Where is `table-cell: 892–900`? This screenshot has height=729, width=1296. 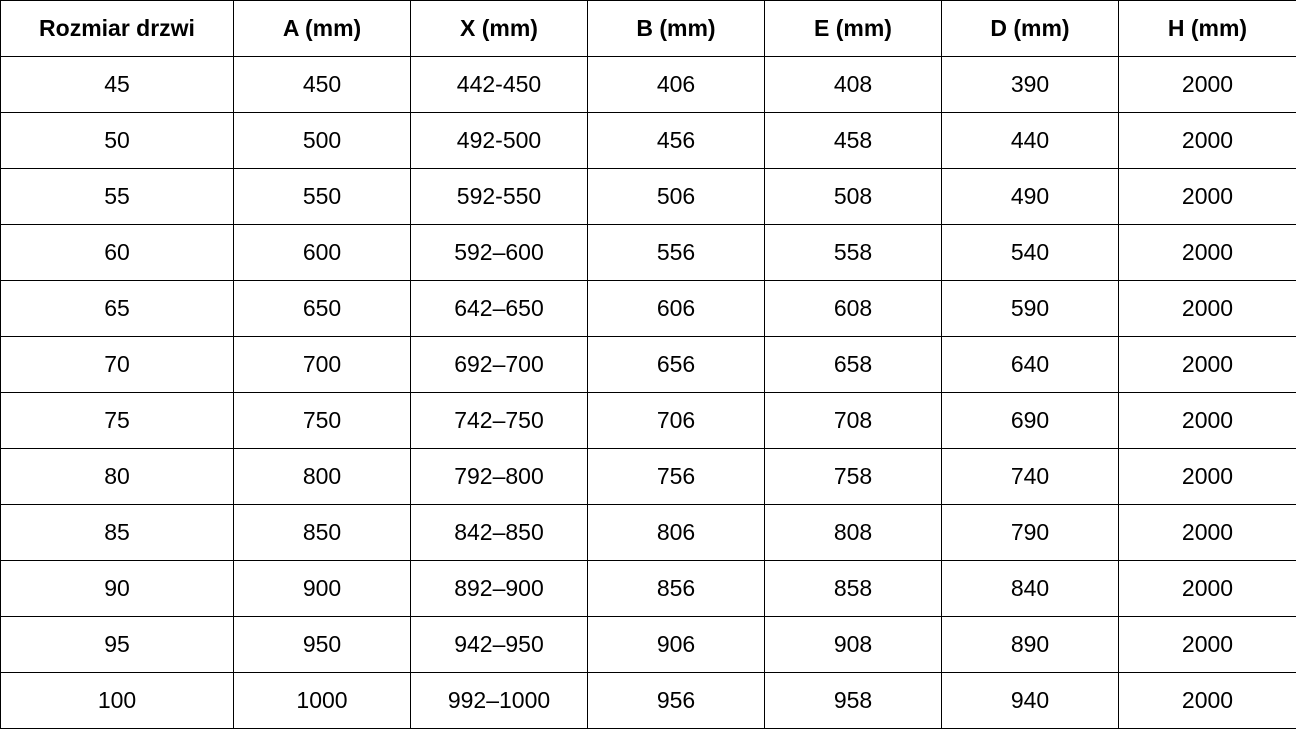
table-cell: 892–900 is located at coordinates (499, 588).